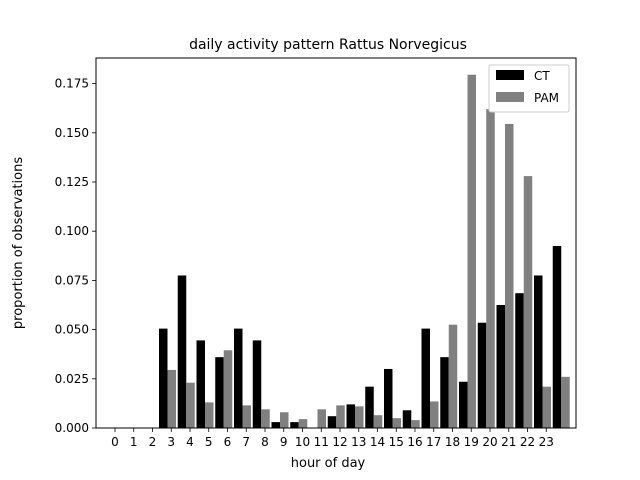  I want to click on x-tick-label: 8, so click(265, 442).